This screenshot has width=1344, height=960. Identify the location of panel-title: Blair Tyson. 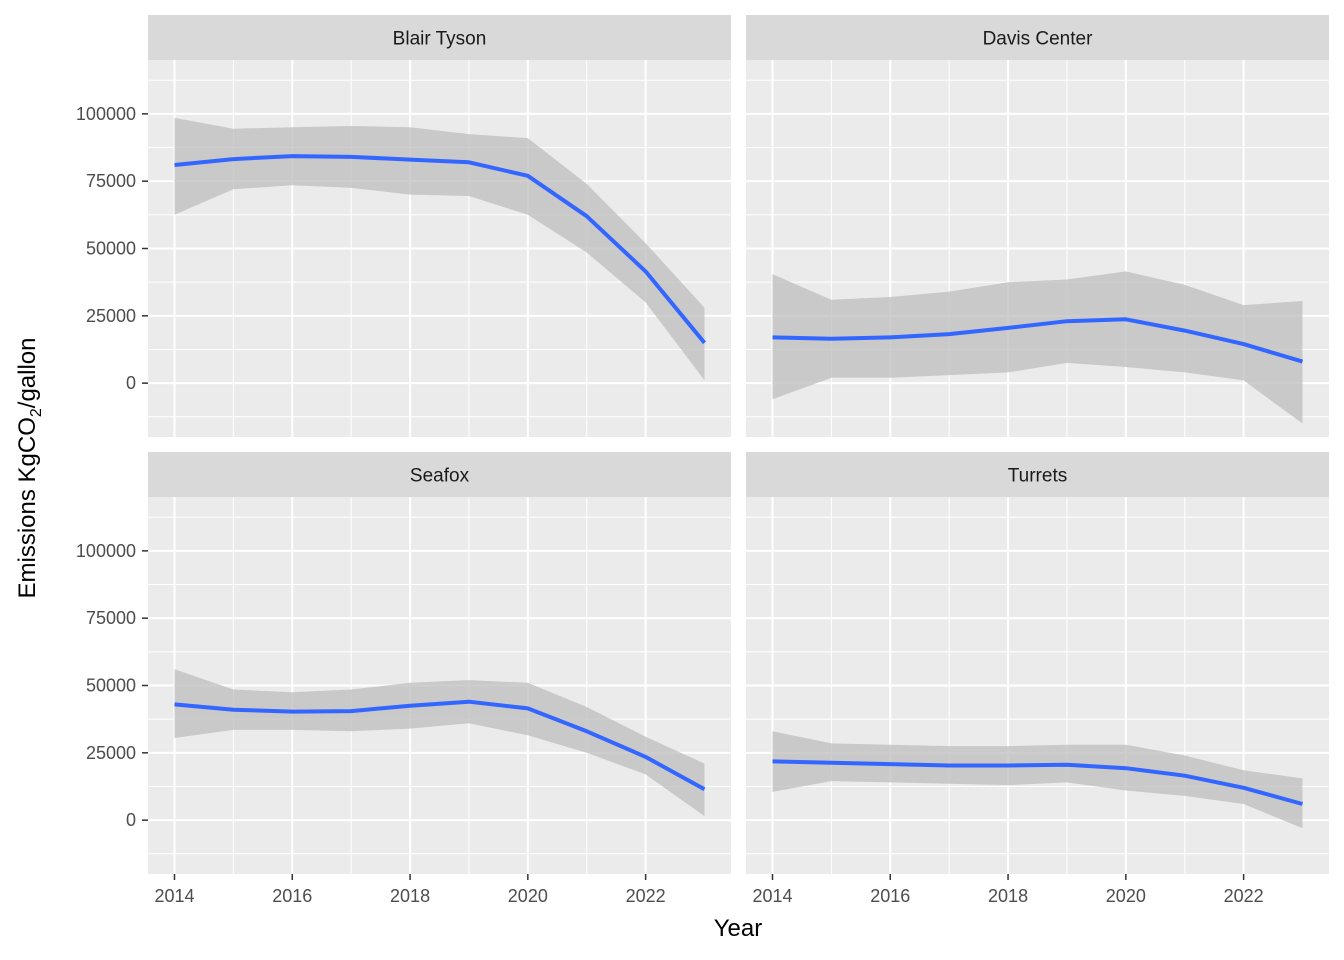
(440, 39).